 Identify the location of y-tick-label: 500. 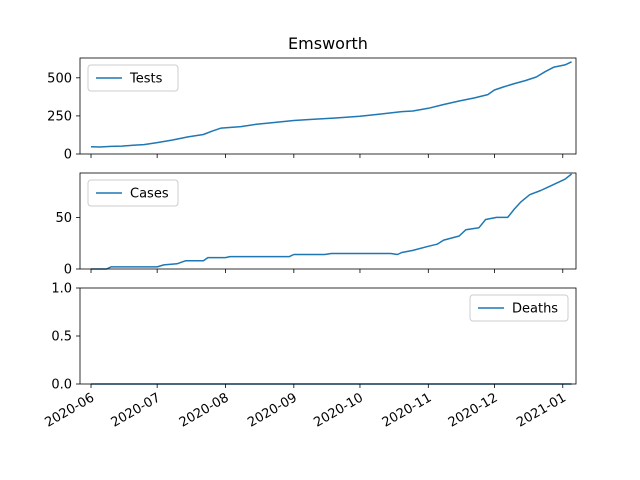
(59, 78).